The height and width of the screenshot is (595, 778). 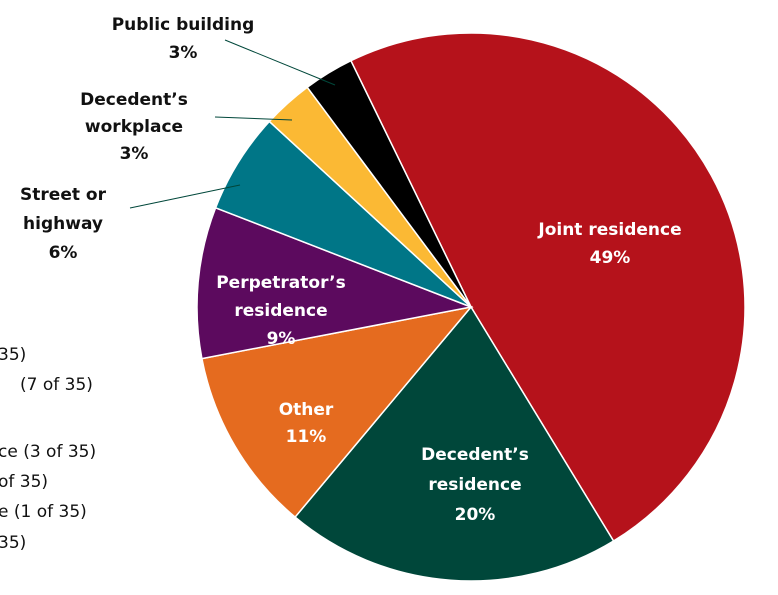 What do you see at coordinates (281, 283) in the screenshot?
I see `slice-label: Perpetrator’s` at bounding box center [281, 283].